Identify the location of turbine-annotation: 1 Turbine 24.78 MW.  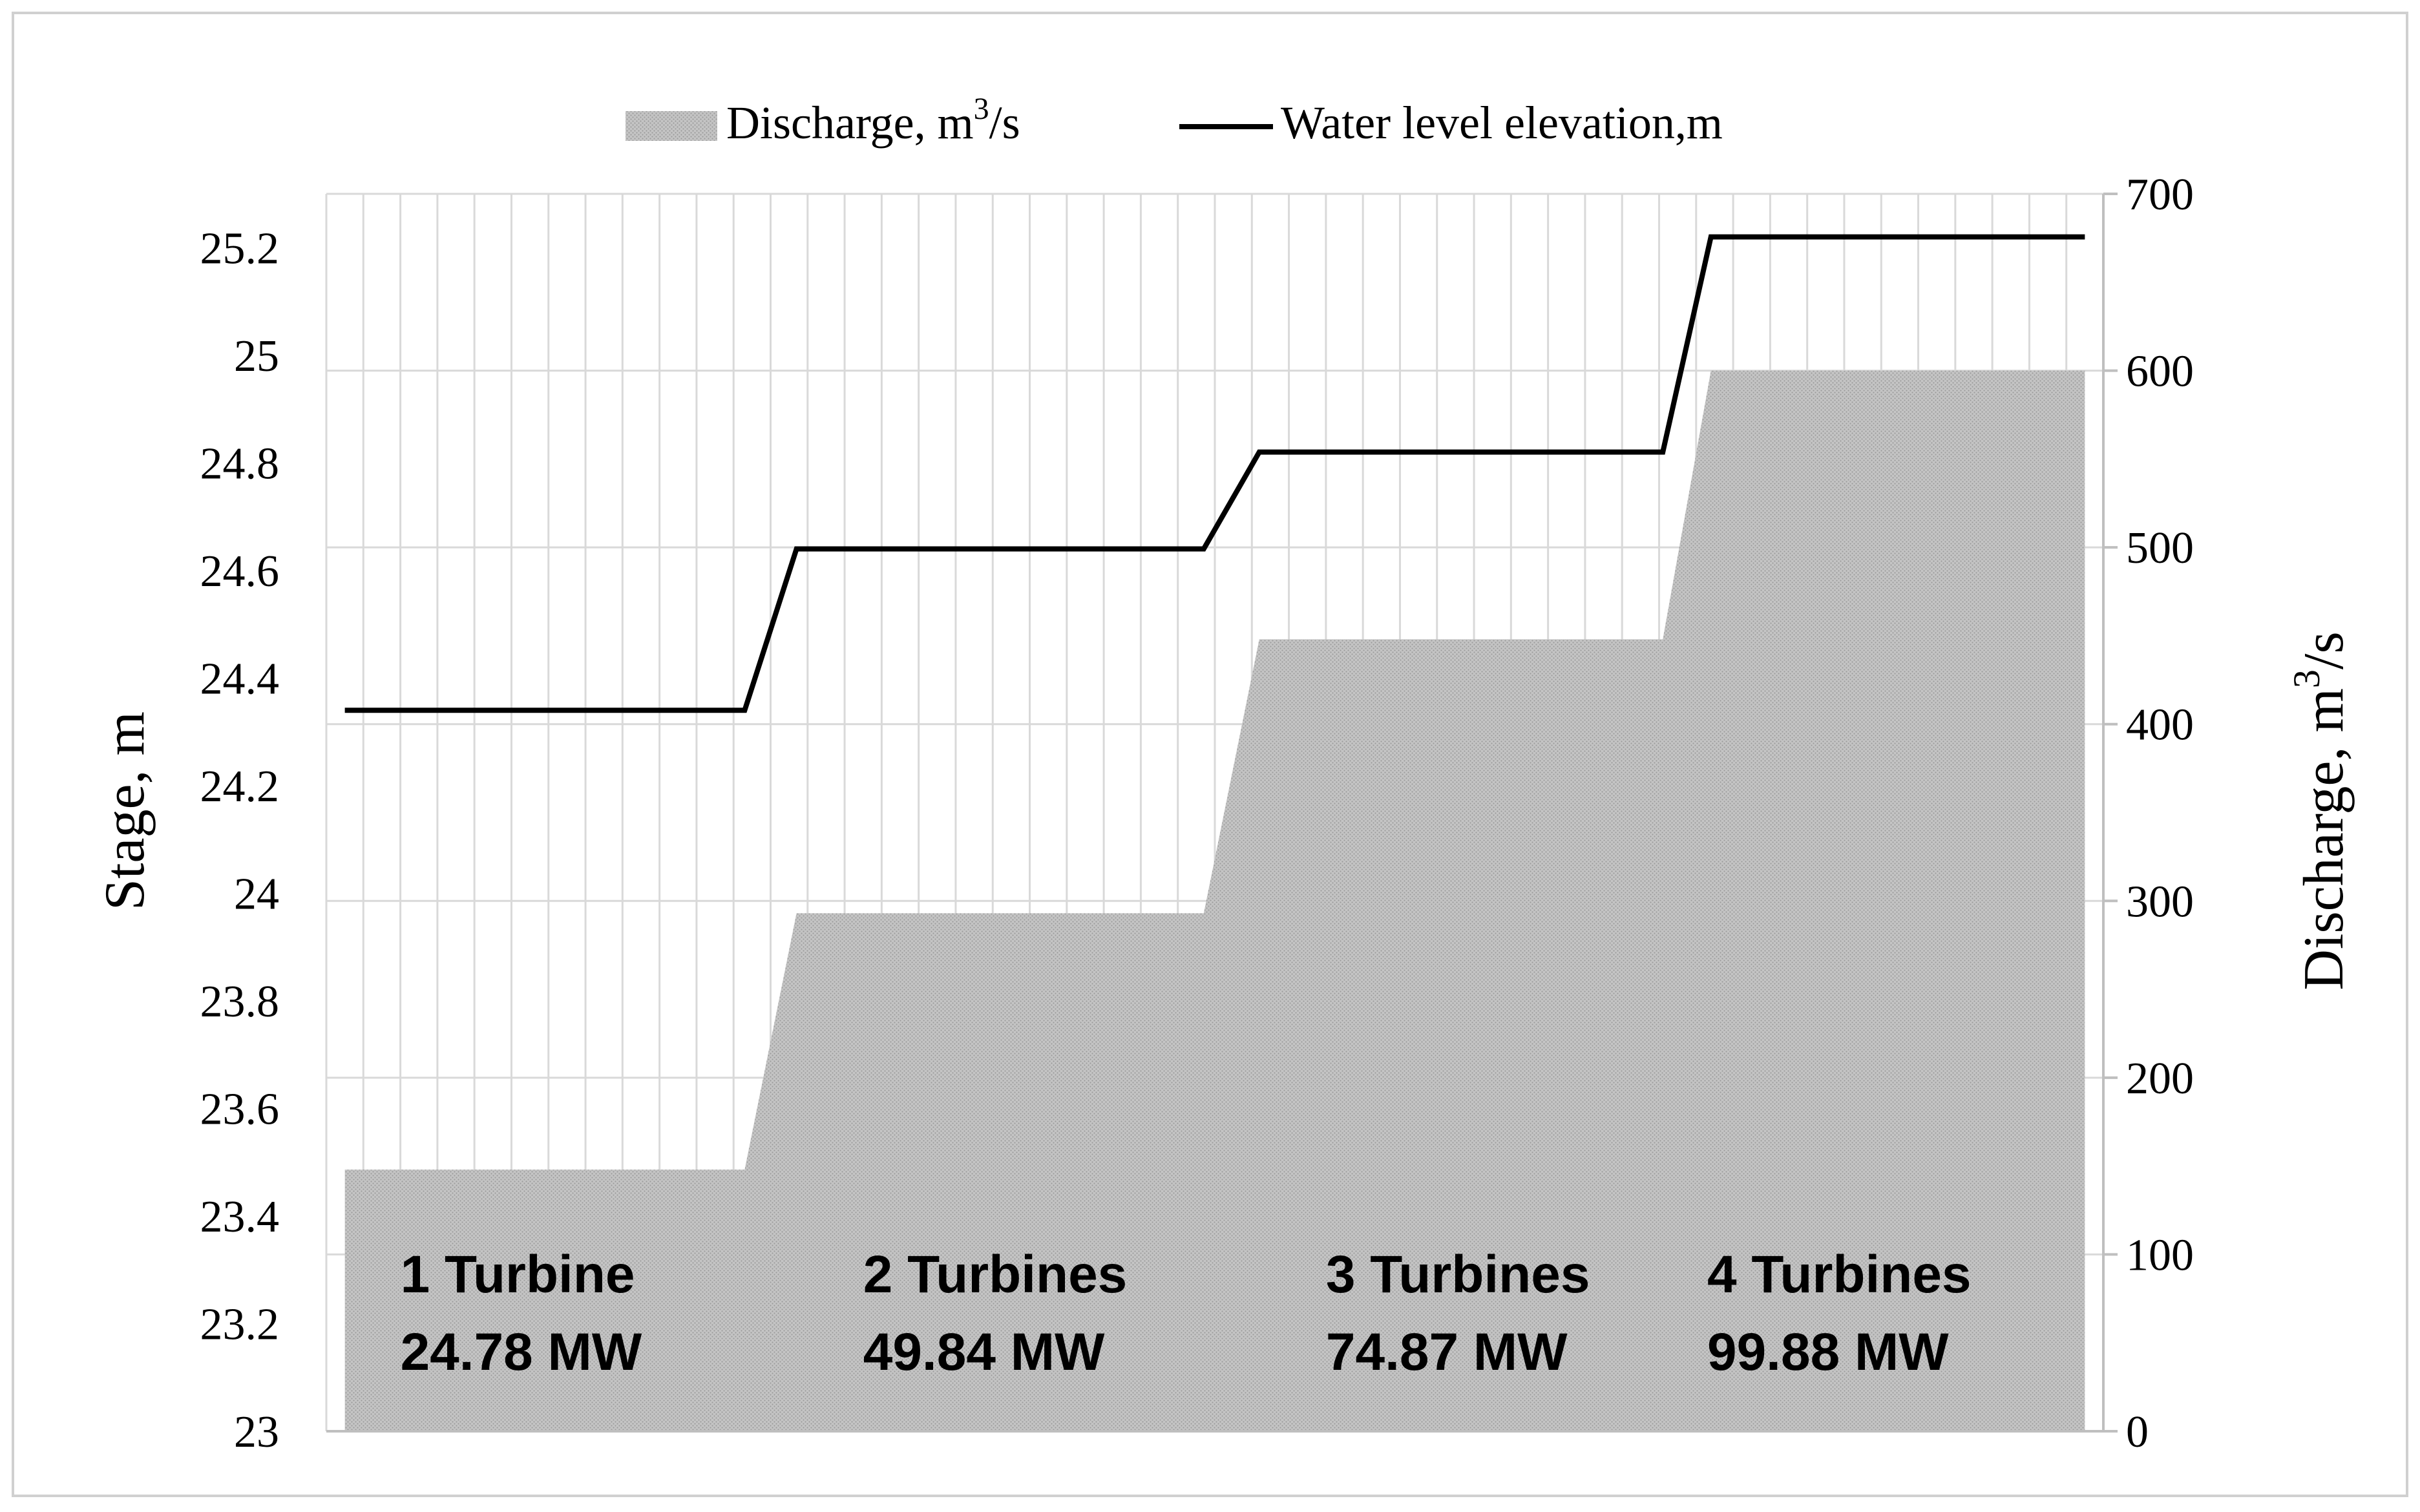
(521, 1313).